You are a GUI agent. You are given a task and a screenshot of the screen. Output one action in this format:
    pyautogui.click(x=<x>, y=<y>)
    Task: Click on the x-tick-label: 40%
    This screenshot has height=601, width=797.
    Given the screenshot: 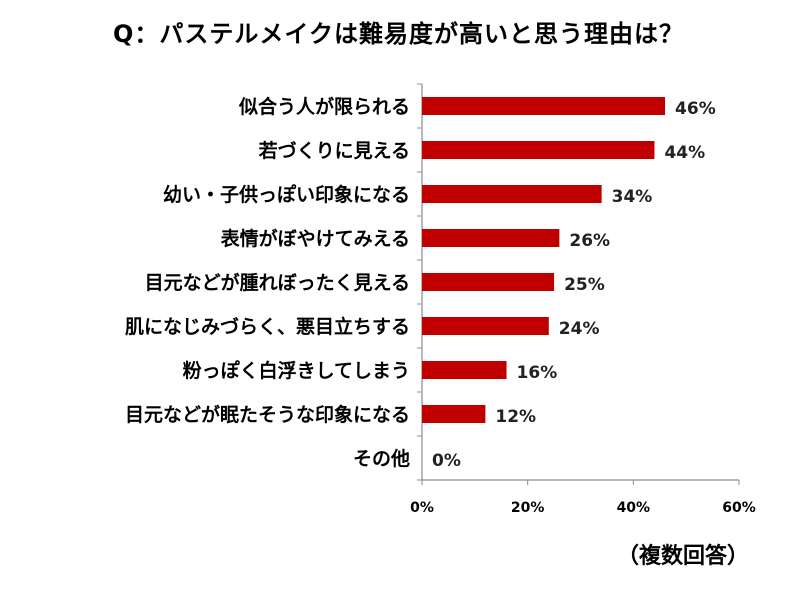 What is the action you would take?
    pyautogui.click(x=634, y=508)
    